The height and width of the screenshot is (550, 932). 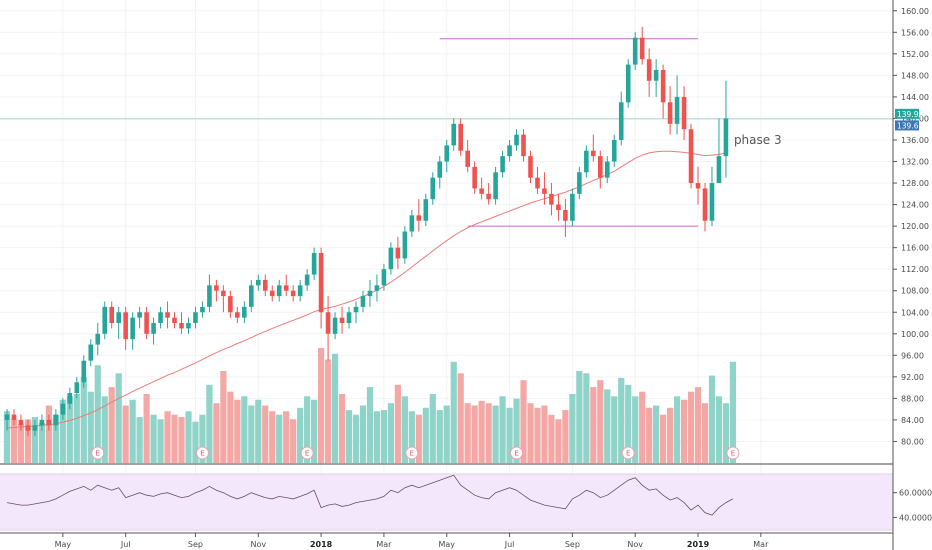 What do you see at coordinates (698, 544) in the screenshot?
I see `year-label: 2019` at bounding box center [698, 544].